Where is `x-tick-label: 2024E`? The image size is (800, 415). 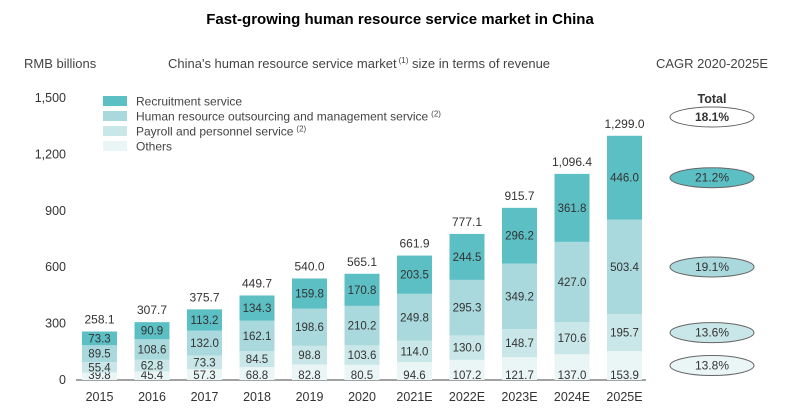 x-tick-label: 2024E is located at coordinates (572, 397).